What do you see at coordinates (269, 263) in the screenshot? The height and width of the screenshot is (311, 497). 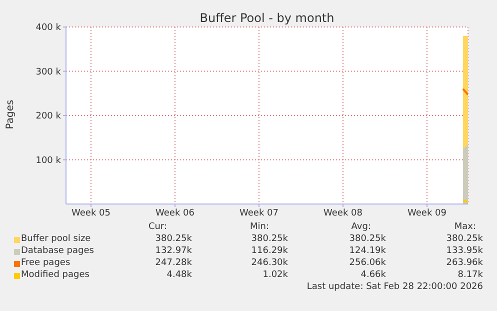 I see `text: 246.30k` at bounding box center [269, 263].